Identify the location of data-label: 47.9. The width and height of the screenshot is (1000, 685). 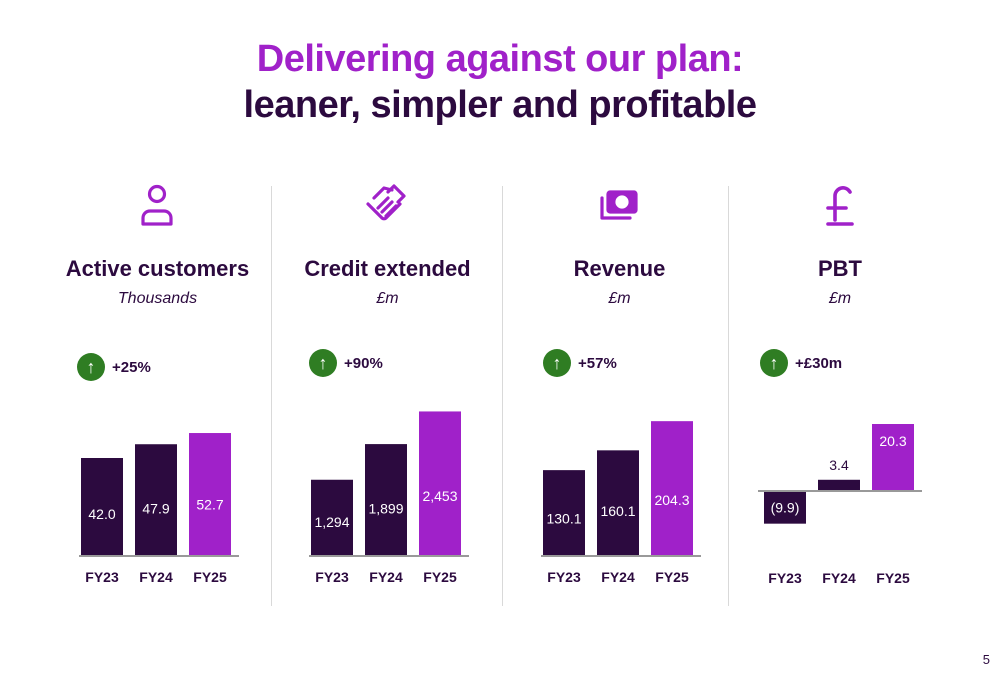
(155, 509).